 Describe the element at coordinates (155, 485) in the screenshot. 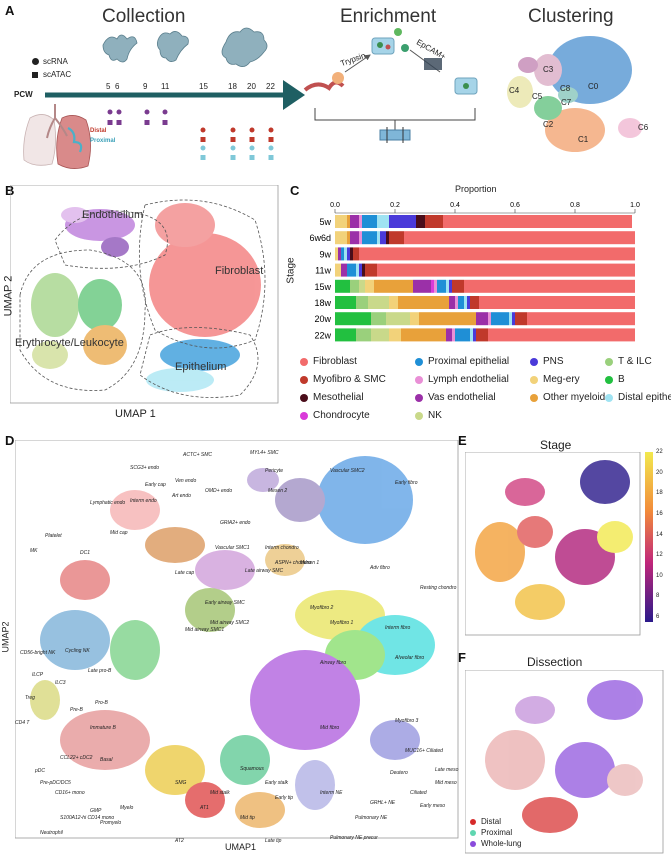

I see `cell-type-label: Early cap` at that location.